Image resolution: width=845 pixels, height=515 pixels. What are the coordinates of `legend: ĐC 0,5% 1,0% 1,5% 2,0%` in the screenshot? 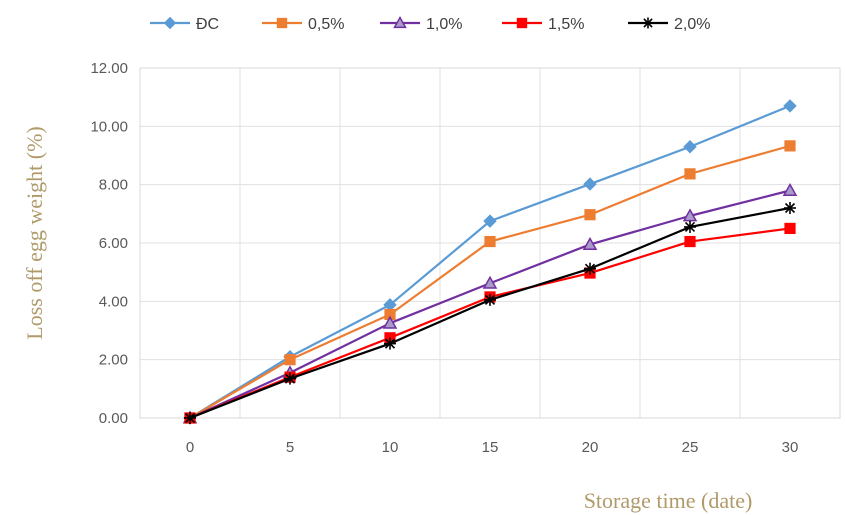 It's located at (430, 24).